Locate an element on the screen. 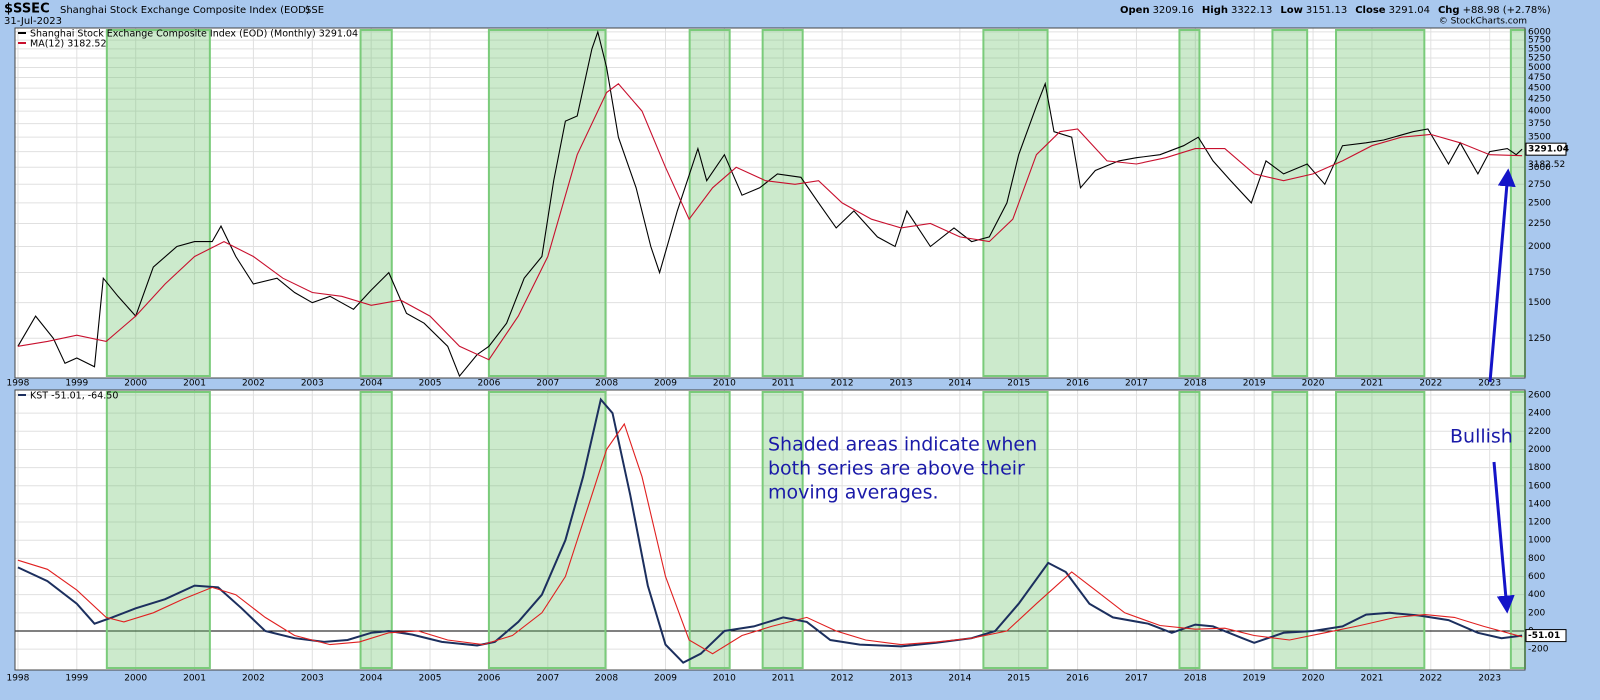 The image size is (1600, 700). annotation: Shaded areas indicate when is located at coordinates (902, 445).